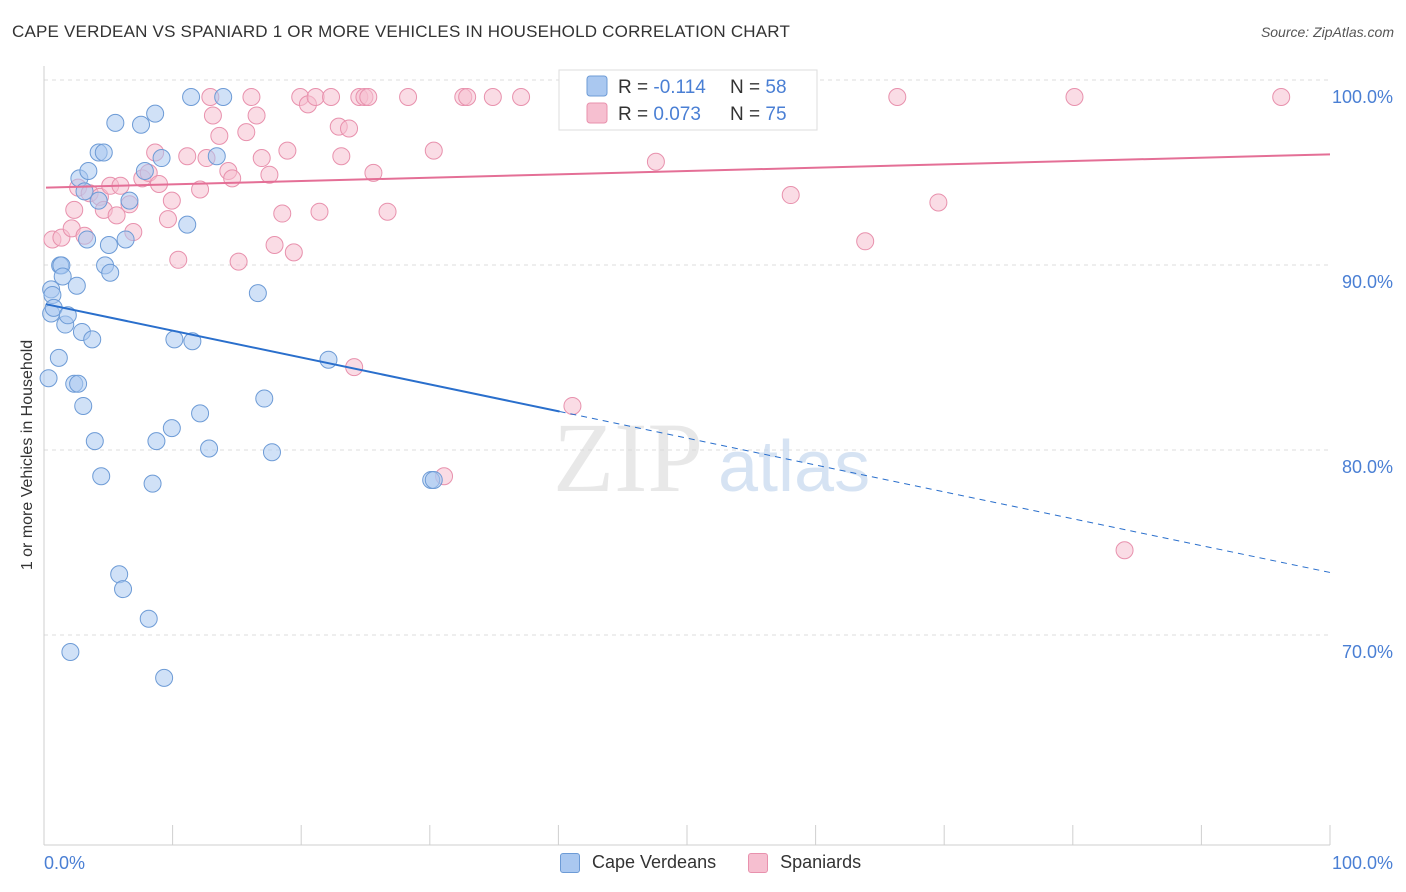 The width and height of the screenshot is (1406, 892). Describe the element at coordinates (702, 87) in the screenshot. I see `stats-legend-text: R = -0.114 N = 58` at that location.